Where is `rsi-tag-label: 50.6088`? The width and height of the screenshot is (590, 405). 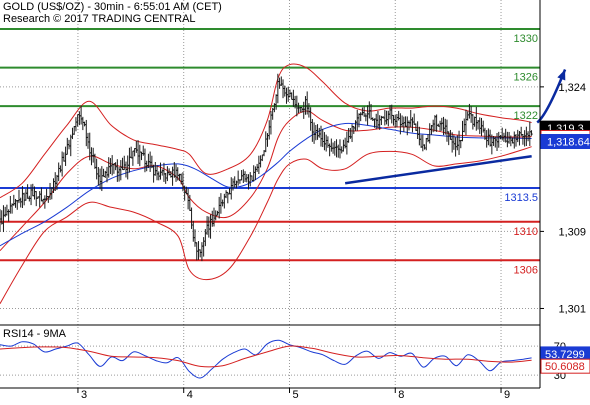
rsi-tag-label: 50.6088 is located at coordinates (565, 367).